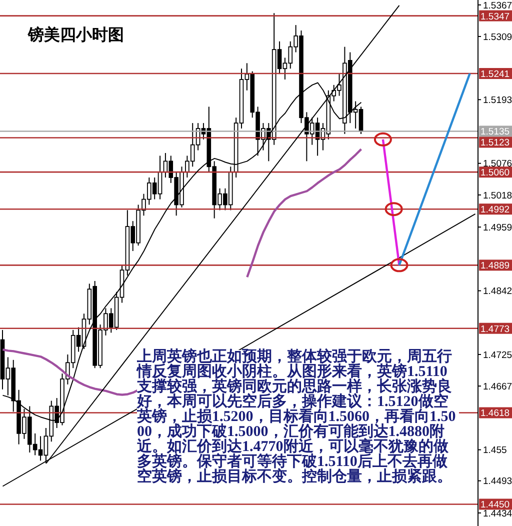  Describe the element at coordinates (495, 16) in the screenshot. I see `ref-line-label: 1.5347` at that location.